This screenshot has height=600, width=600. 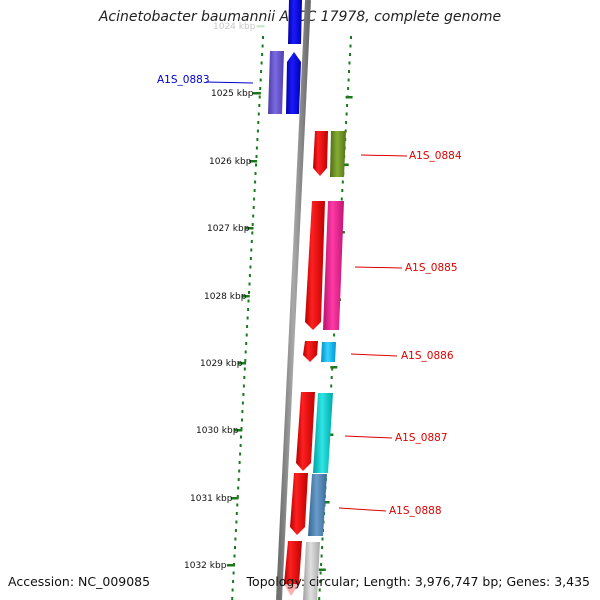 What do you see at coordinates (230, 162) in the screenshot?
I see `tick-label-1026: 1026 kbp` at bounding box center [230, 162].